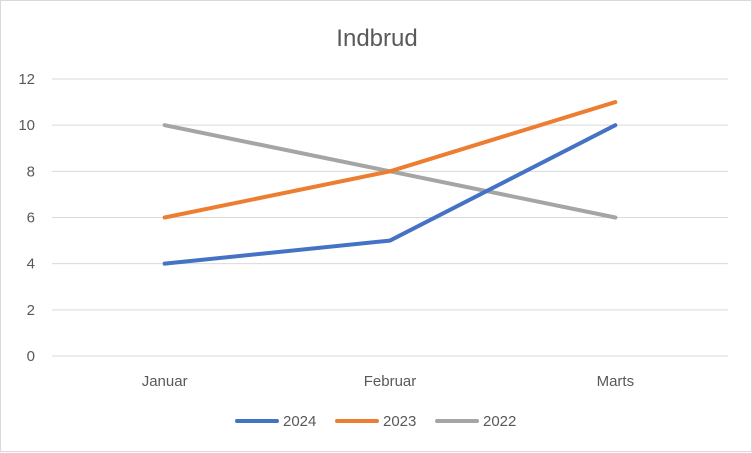 This screenshot has height=453, width=752. What do you see at coordinates (475, 421) in the screenshot?
I see `legend-item-2022: 2022` at bounding box center [475, 421].